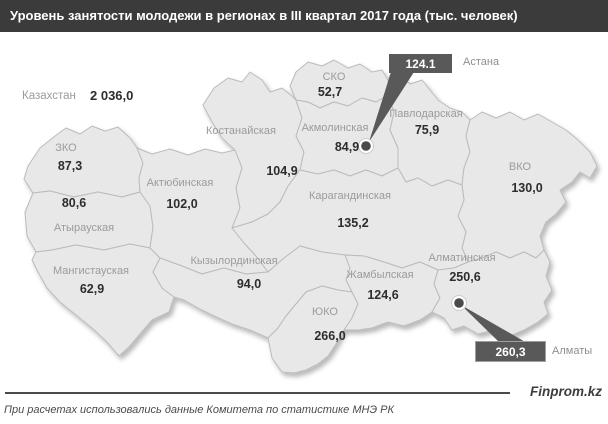  I want to click on region-value-aktobe: 102,0, so click(182, 204).